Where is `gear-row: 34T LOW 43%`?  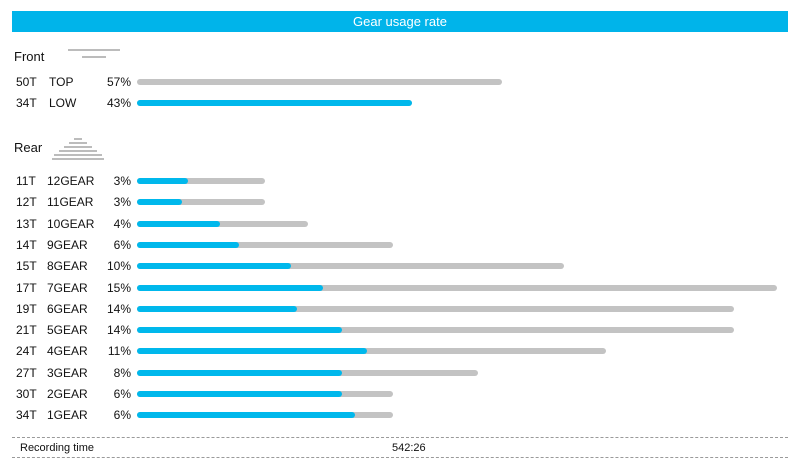
gear-row: 34T LOW 43% is located at coordinates (400, 103).